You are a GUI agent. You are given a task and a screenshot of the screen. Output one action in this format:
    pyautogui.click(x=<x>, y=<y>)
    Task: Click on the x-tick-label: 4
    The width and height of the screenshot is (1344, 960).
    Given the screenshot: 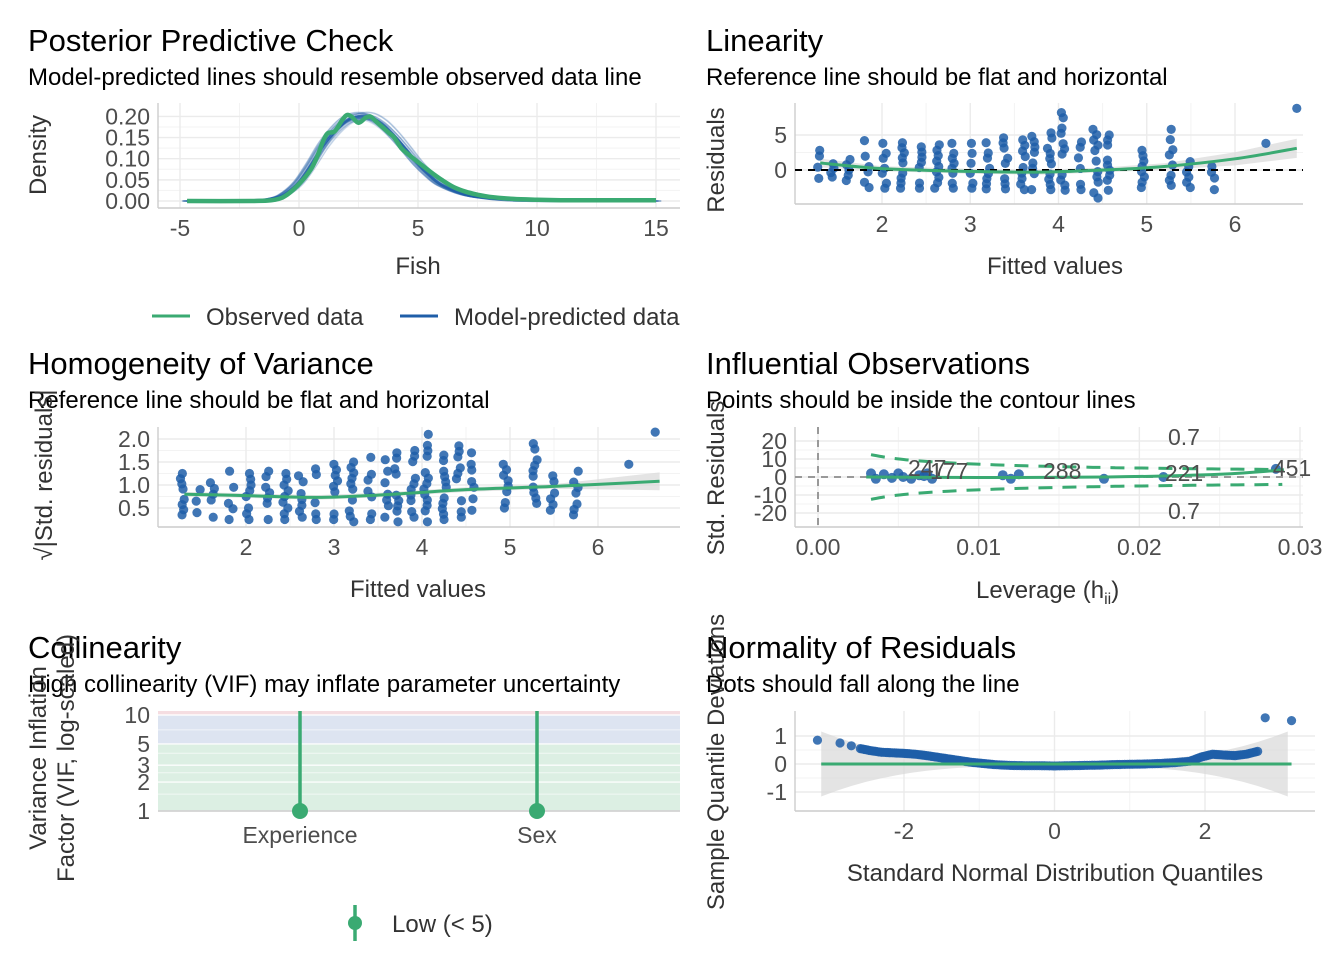 What is the action you would take?
    pyautogui.click(x=1058, y=224)
    